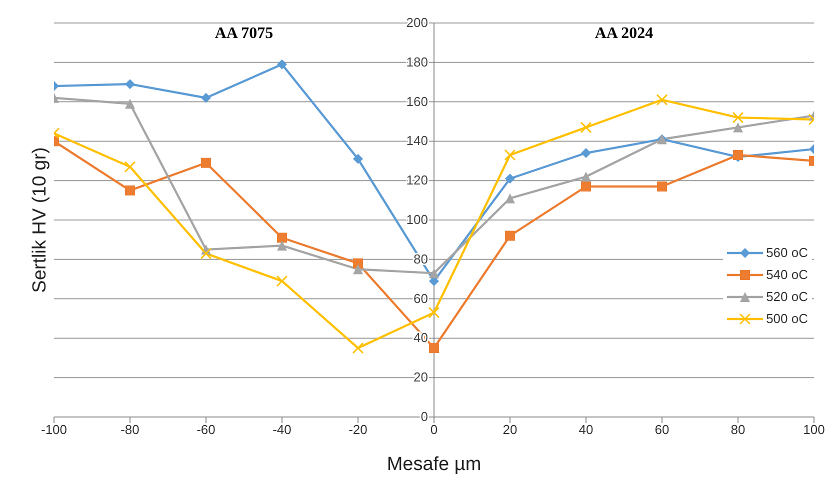 Image resolution: width=834 pixels, height=489 pixels. I want to click on x-tick-label: -80, so click(130, 430).